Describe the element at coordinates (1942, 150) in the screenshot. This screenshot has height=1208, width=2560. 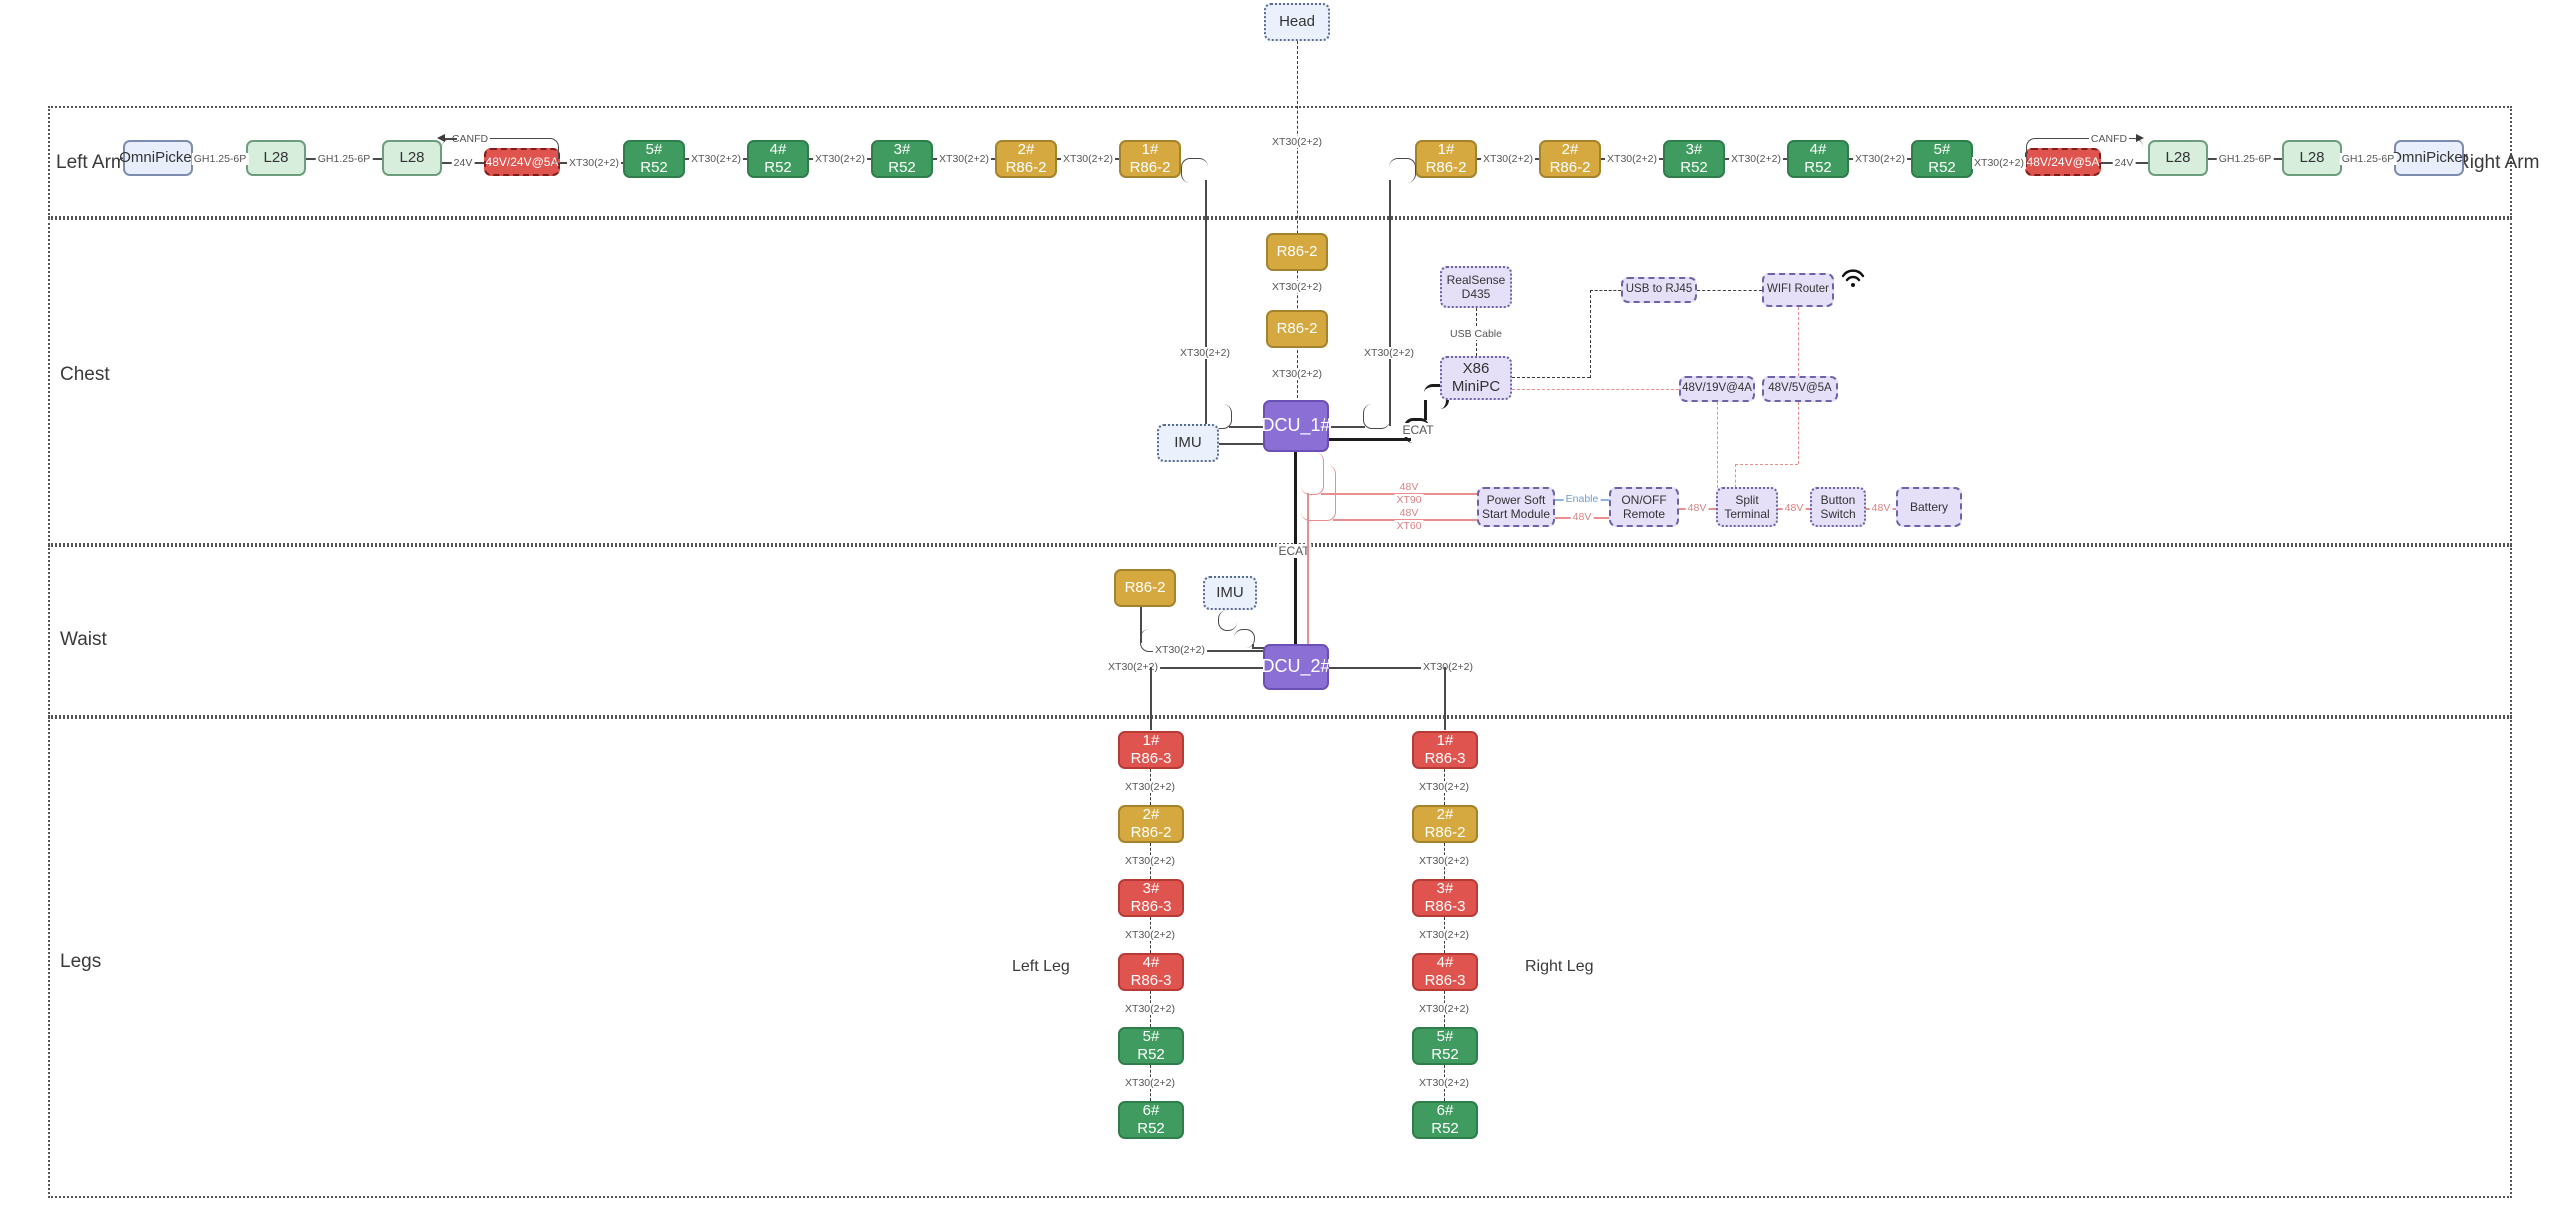
I see `node-label-line1: 5#` at that location.